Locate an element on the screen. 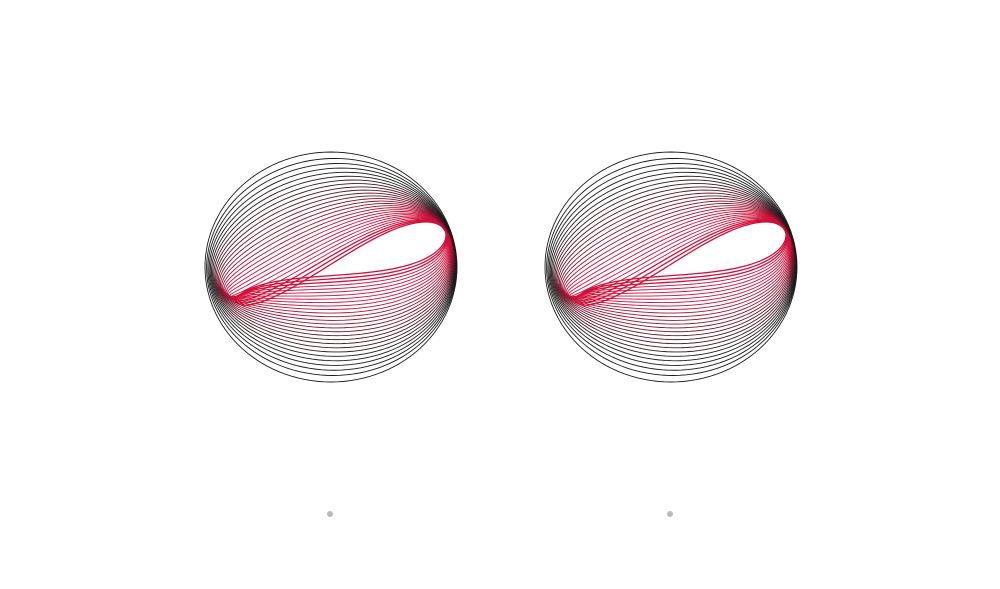 This screenshot has height=589, width=1000. right-artwork is located at coordinates (671, 267).